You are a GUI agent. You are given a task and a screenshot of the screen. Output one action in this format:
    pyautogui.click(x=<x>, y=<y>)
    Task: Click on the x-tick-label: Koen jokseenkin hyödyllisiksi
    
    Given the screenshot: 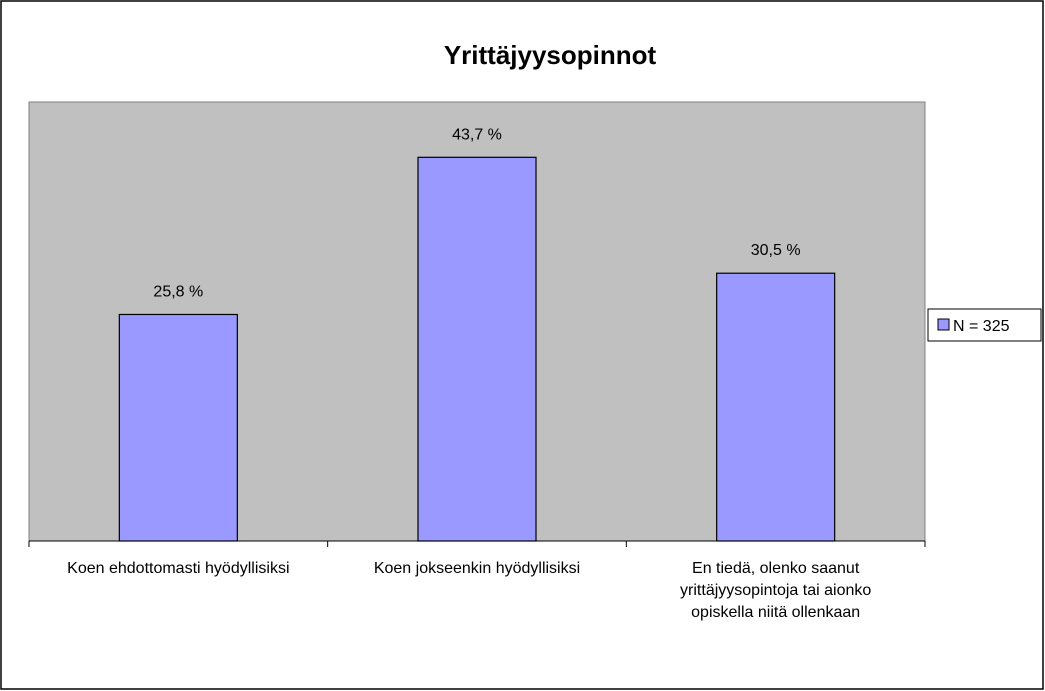 What is the action you would take?
    pyautogui.click(x=477, y=568)
    